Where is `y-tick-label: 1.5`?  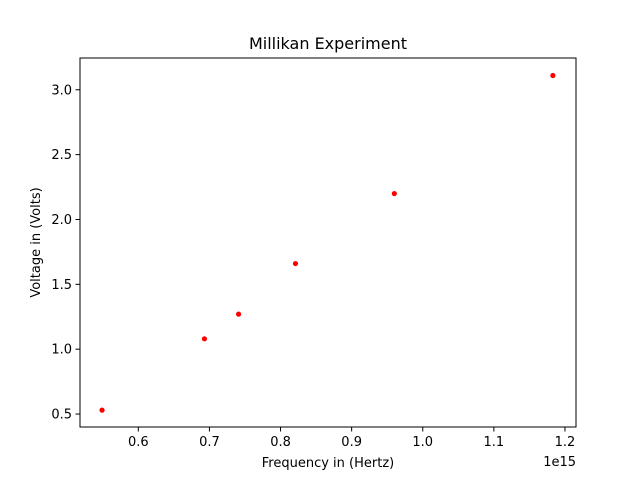
y-tick-label: 1.5 is located at coordinates (61, 285).